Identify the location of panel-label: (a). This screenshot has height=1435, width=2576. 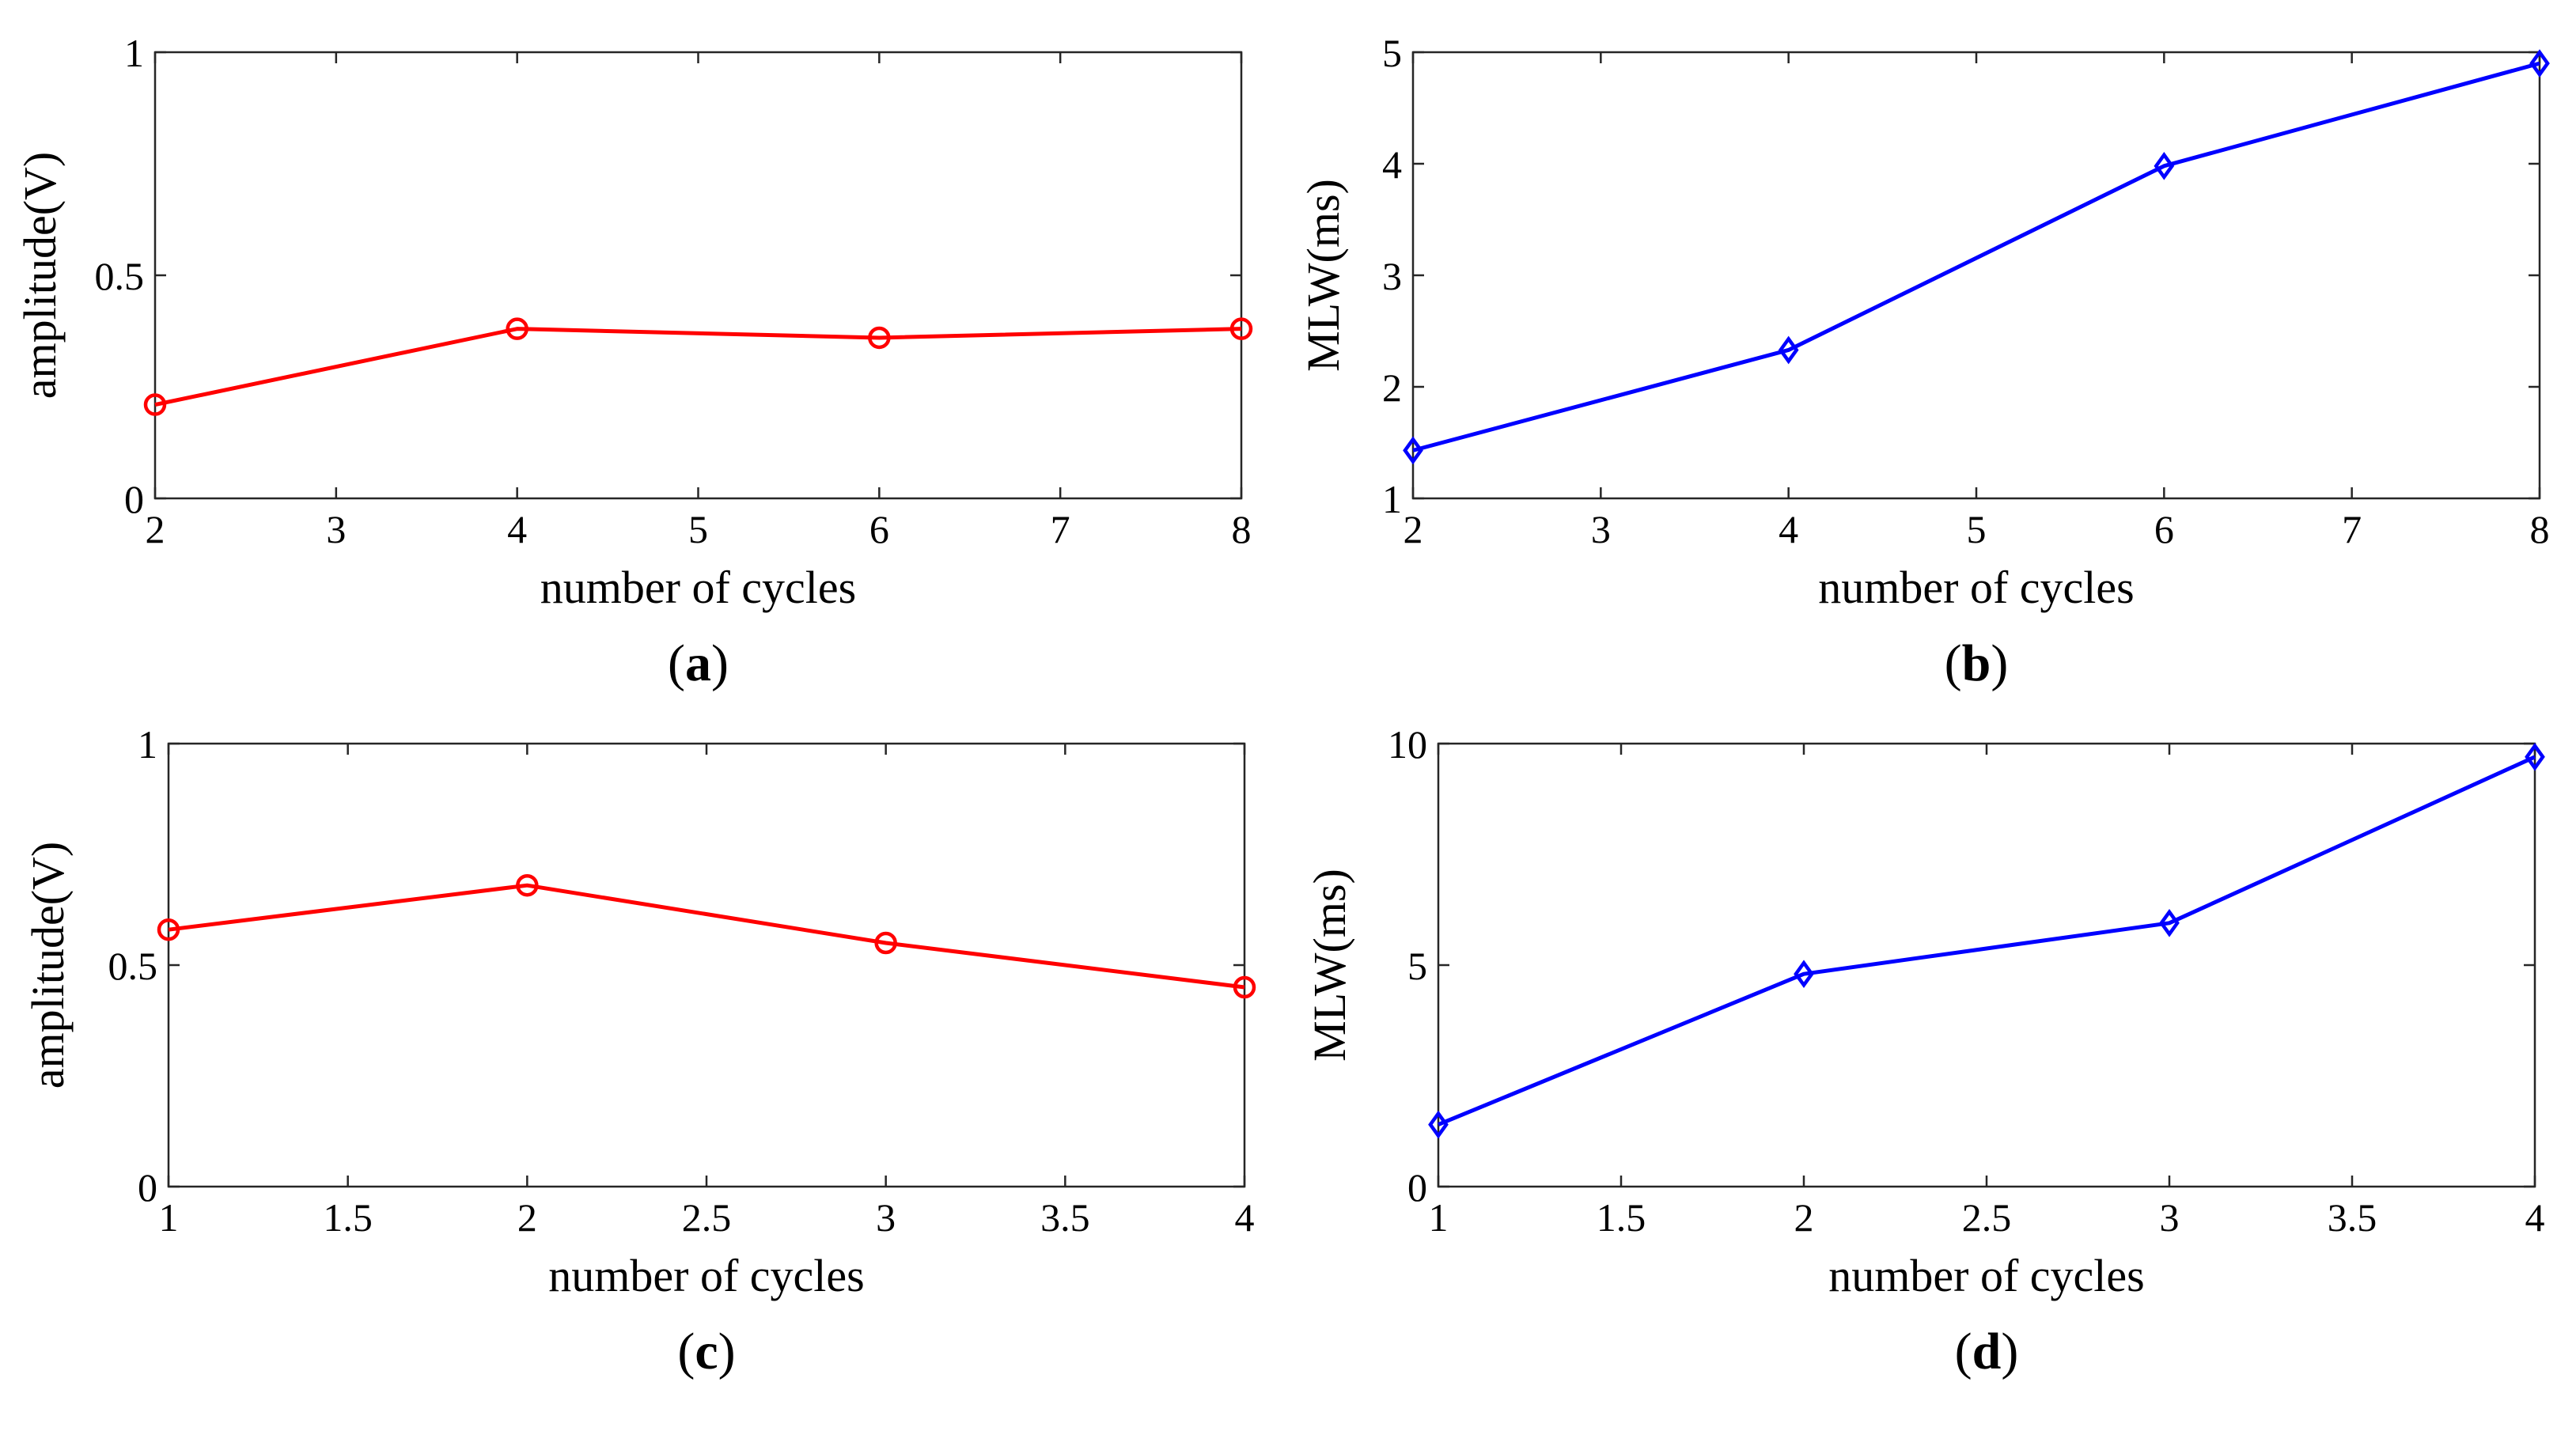
(698, 663).